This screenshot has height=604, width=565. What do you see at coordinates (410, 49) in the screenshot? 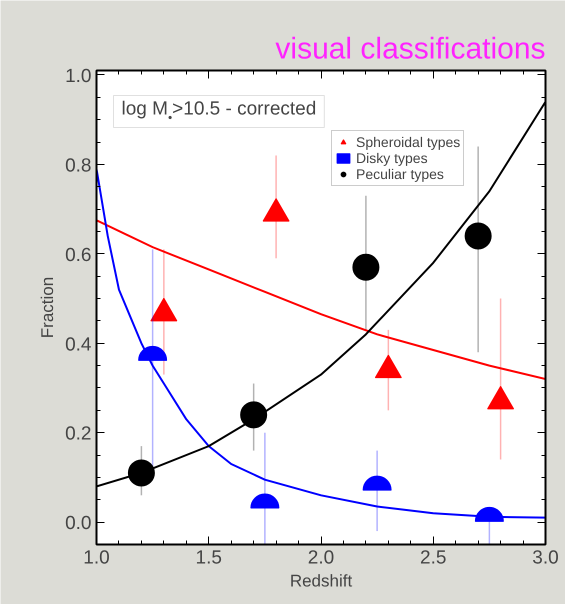
I see `chart-title: visual classifications` at bounding box center [410, 49].